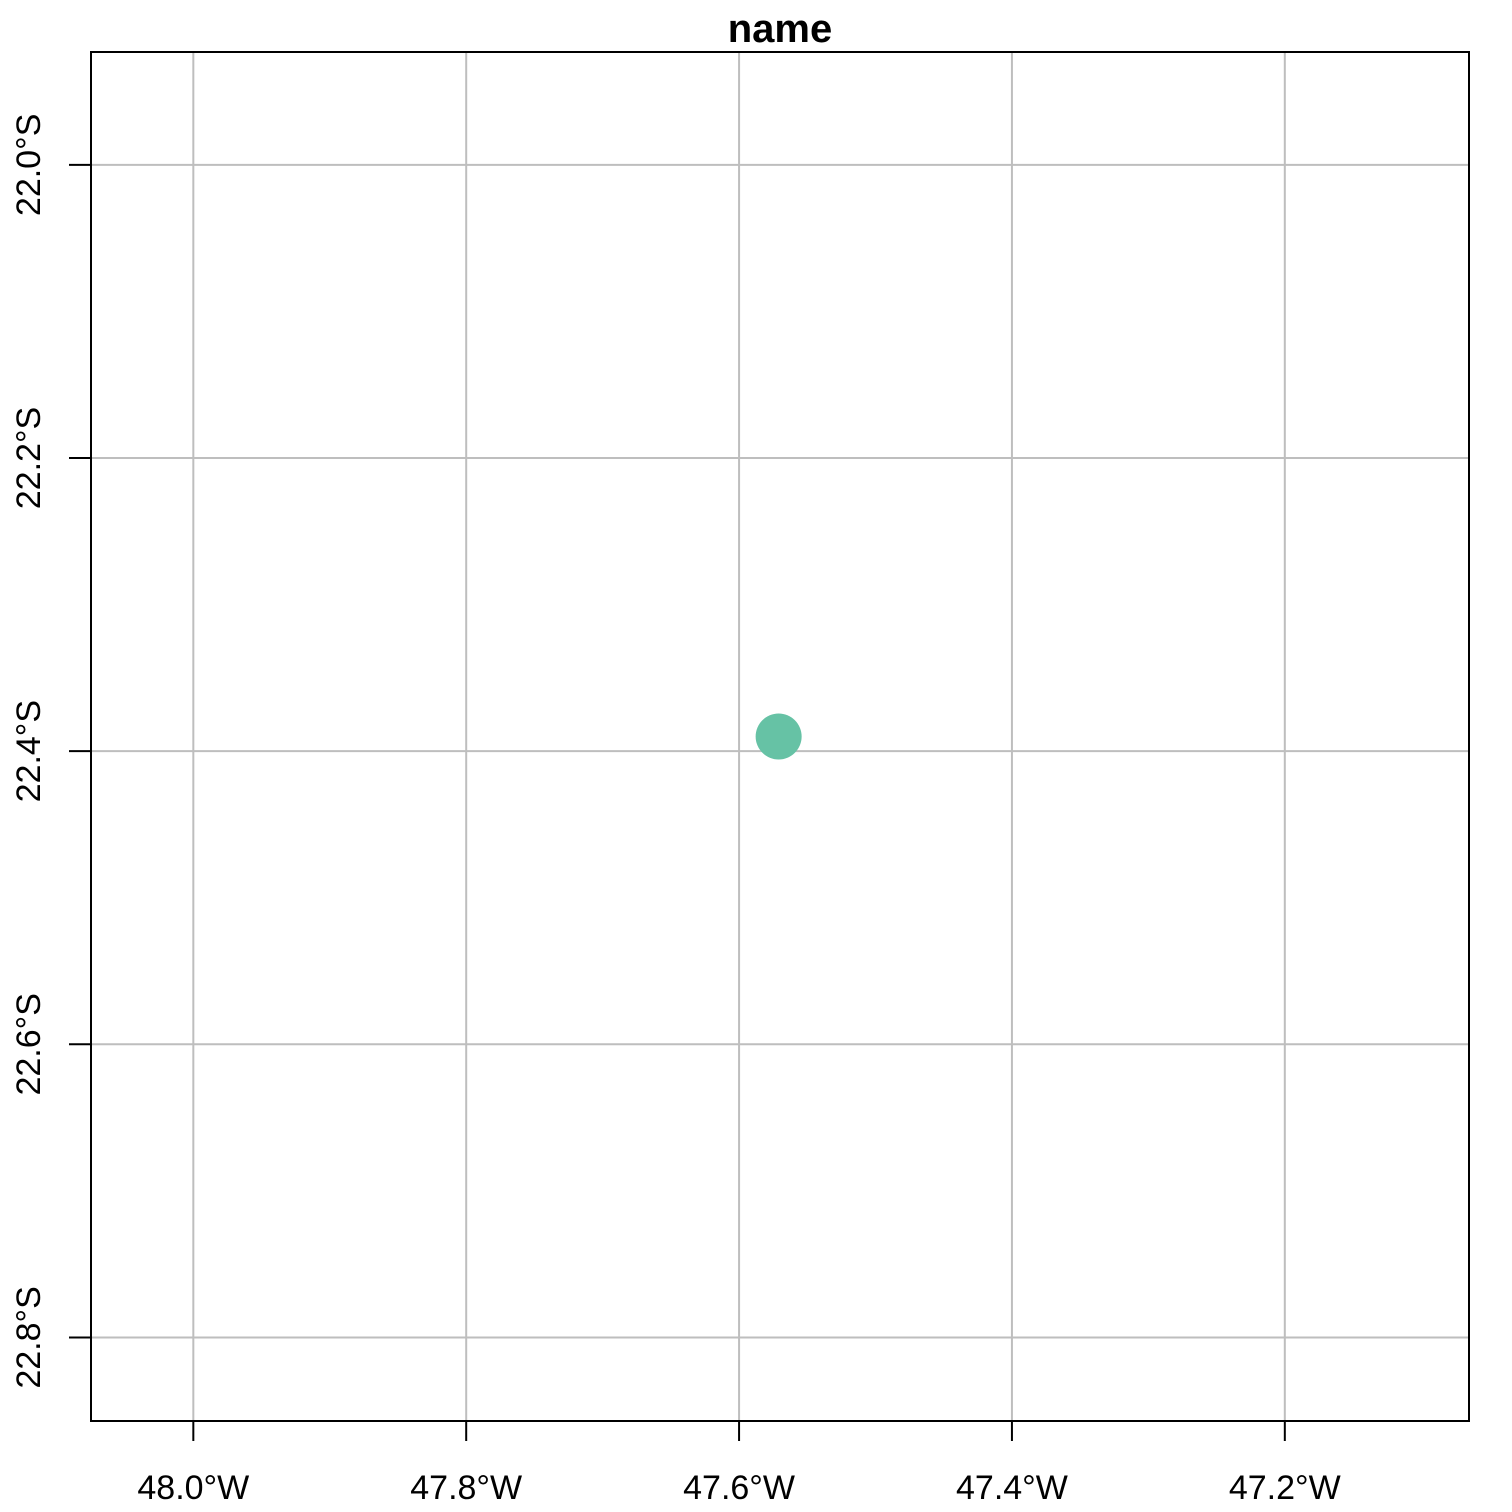  What do you see at coordinates (50, 751) in the screenshot?
I see `y-axis: 22.0°S 22.2°S 22.4°S 22.6°S 22.8°S` at bounding box center [50, 751].